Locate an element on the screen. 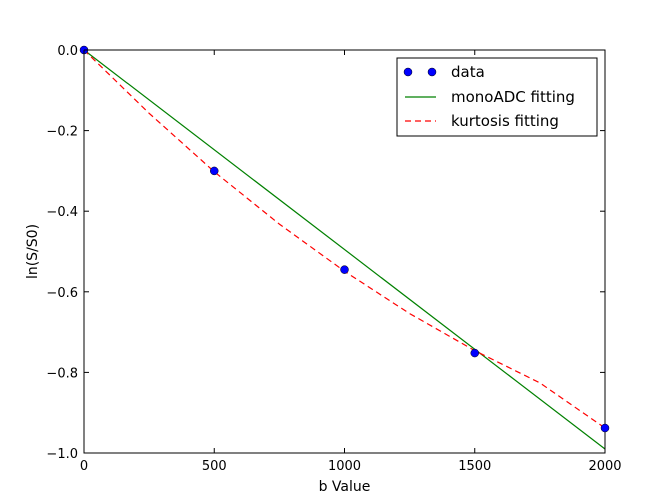  legend: data monoADC fitting kurtosis fitting is located at coordinates (497, 97).